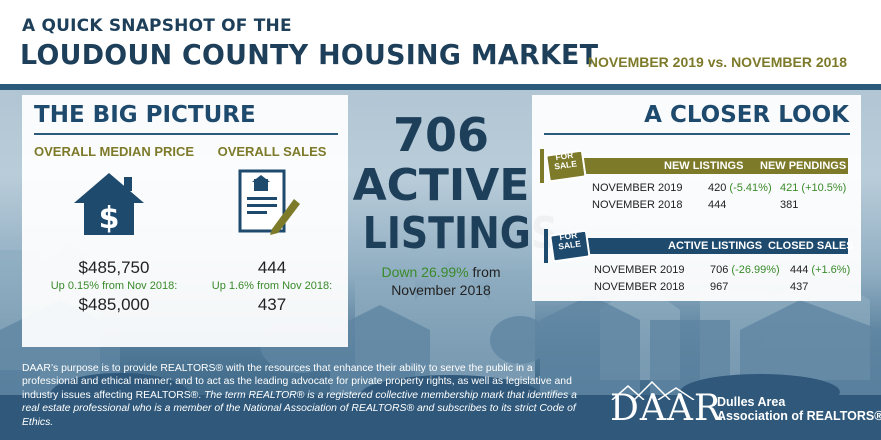  I want to click on sales-label: OVERALL SALES, so click(272, 151).